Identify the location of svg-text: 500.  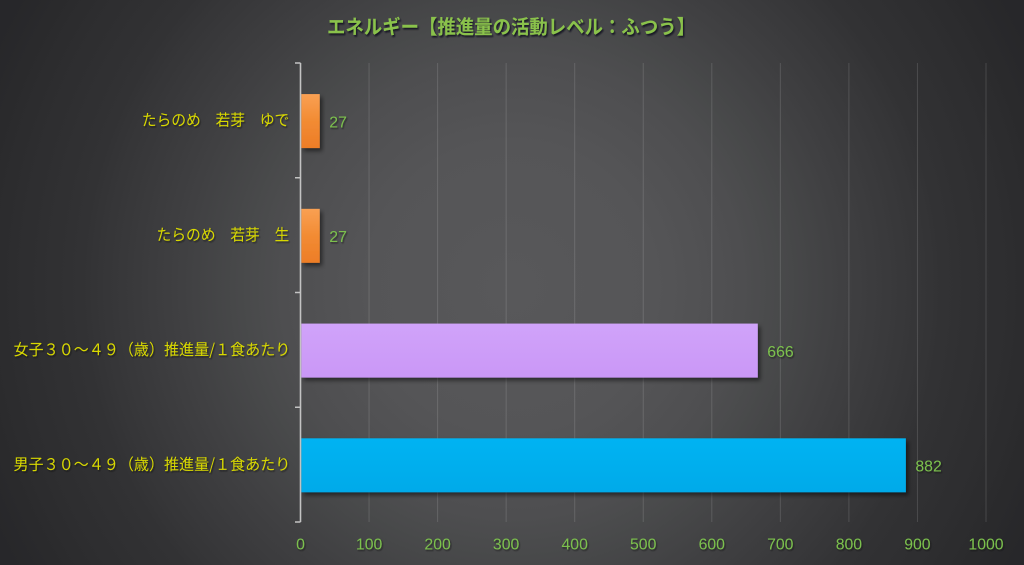
(643, 545).